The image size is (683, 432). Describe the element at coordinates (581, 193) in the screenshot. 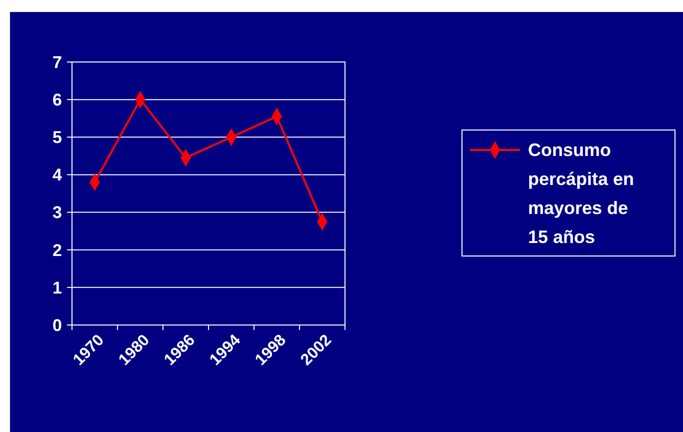

I see `legend-label: Consumo percápita en mayores de 15 años` at that location.